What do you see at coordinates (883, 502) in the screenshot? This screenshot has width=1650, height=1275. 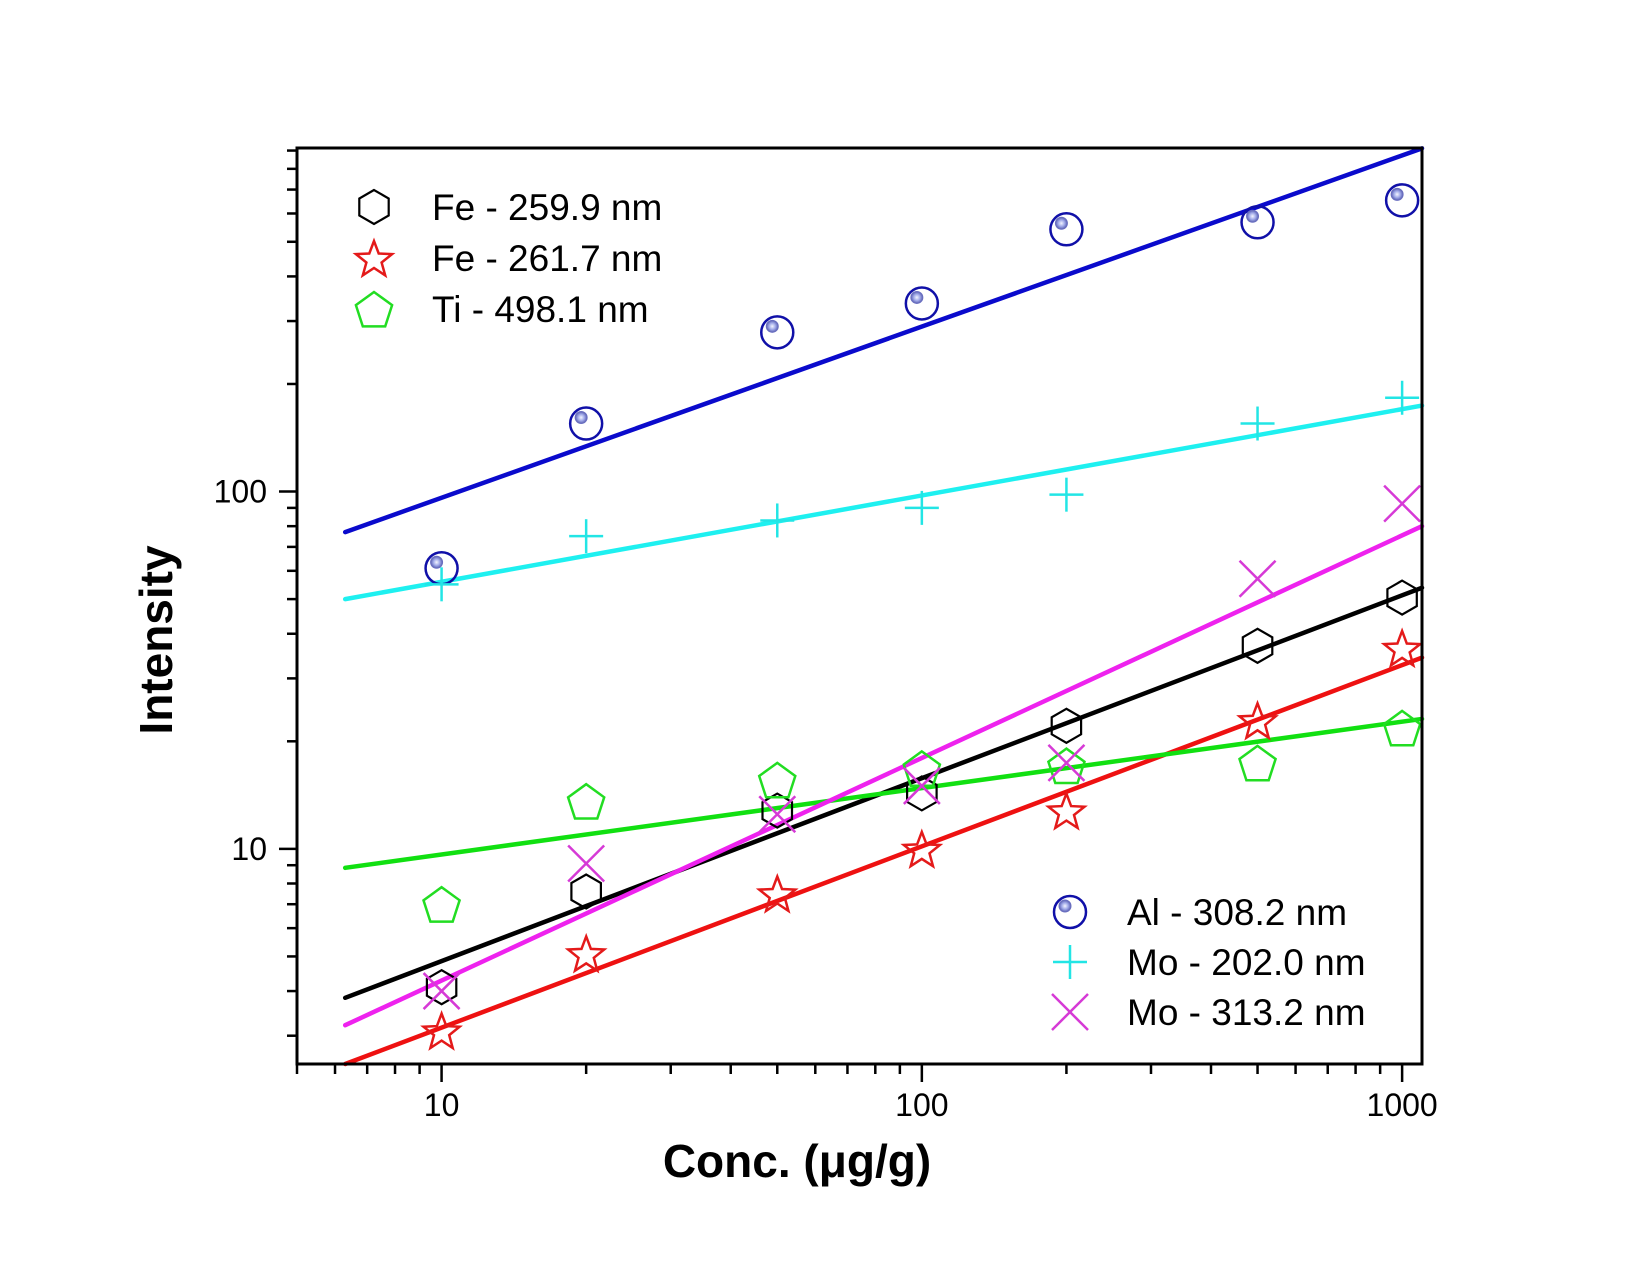 I see `fit-line-mo202` at bounding box center [883, 502].